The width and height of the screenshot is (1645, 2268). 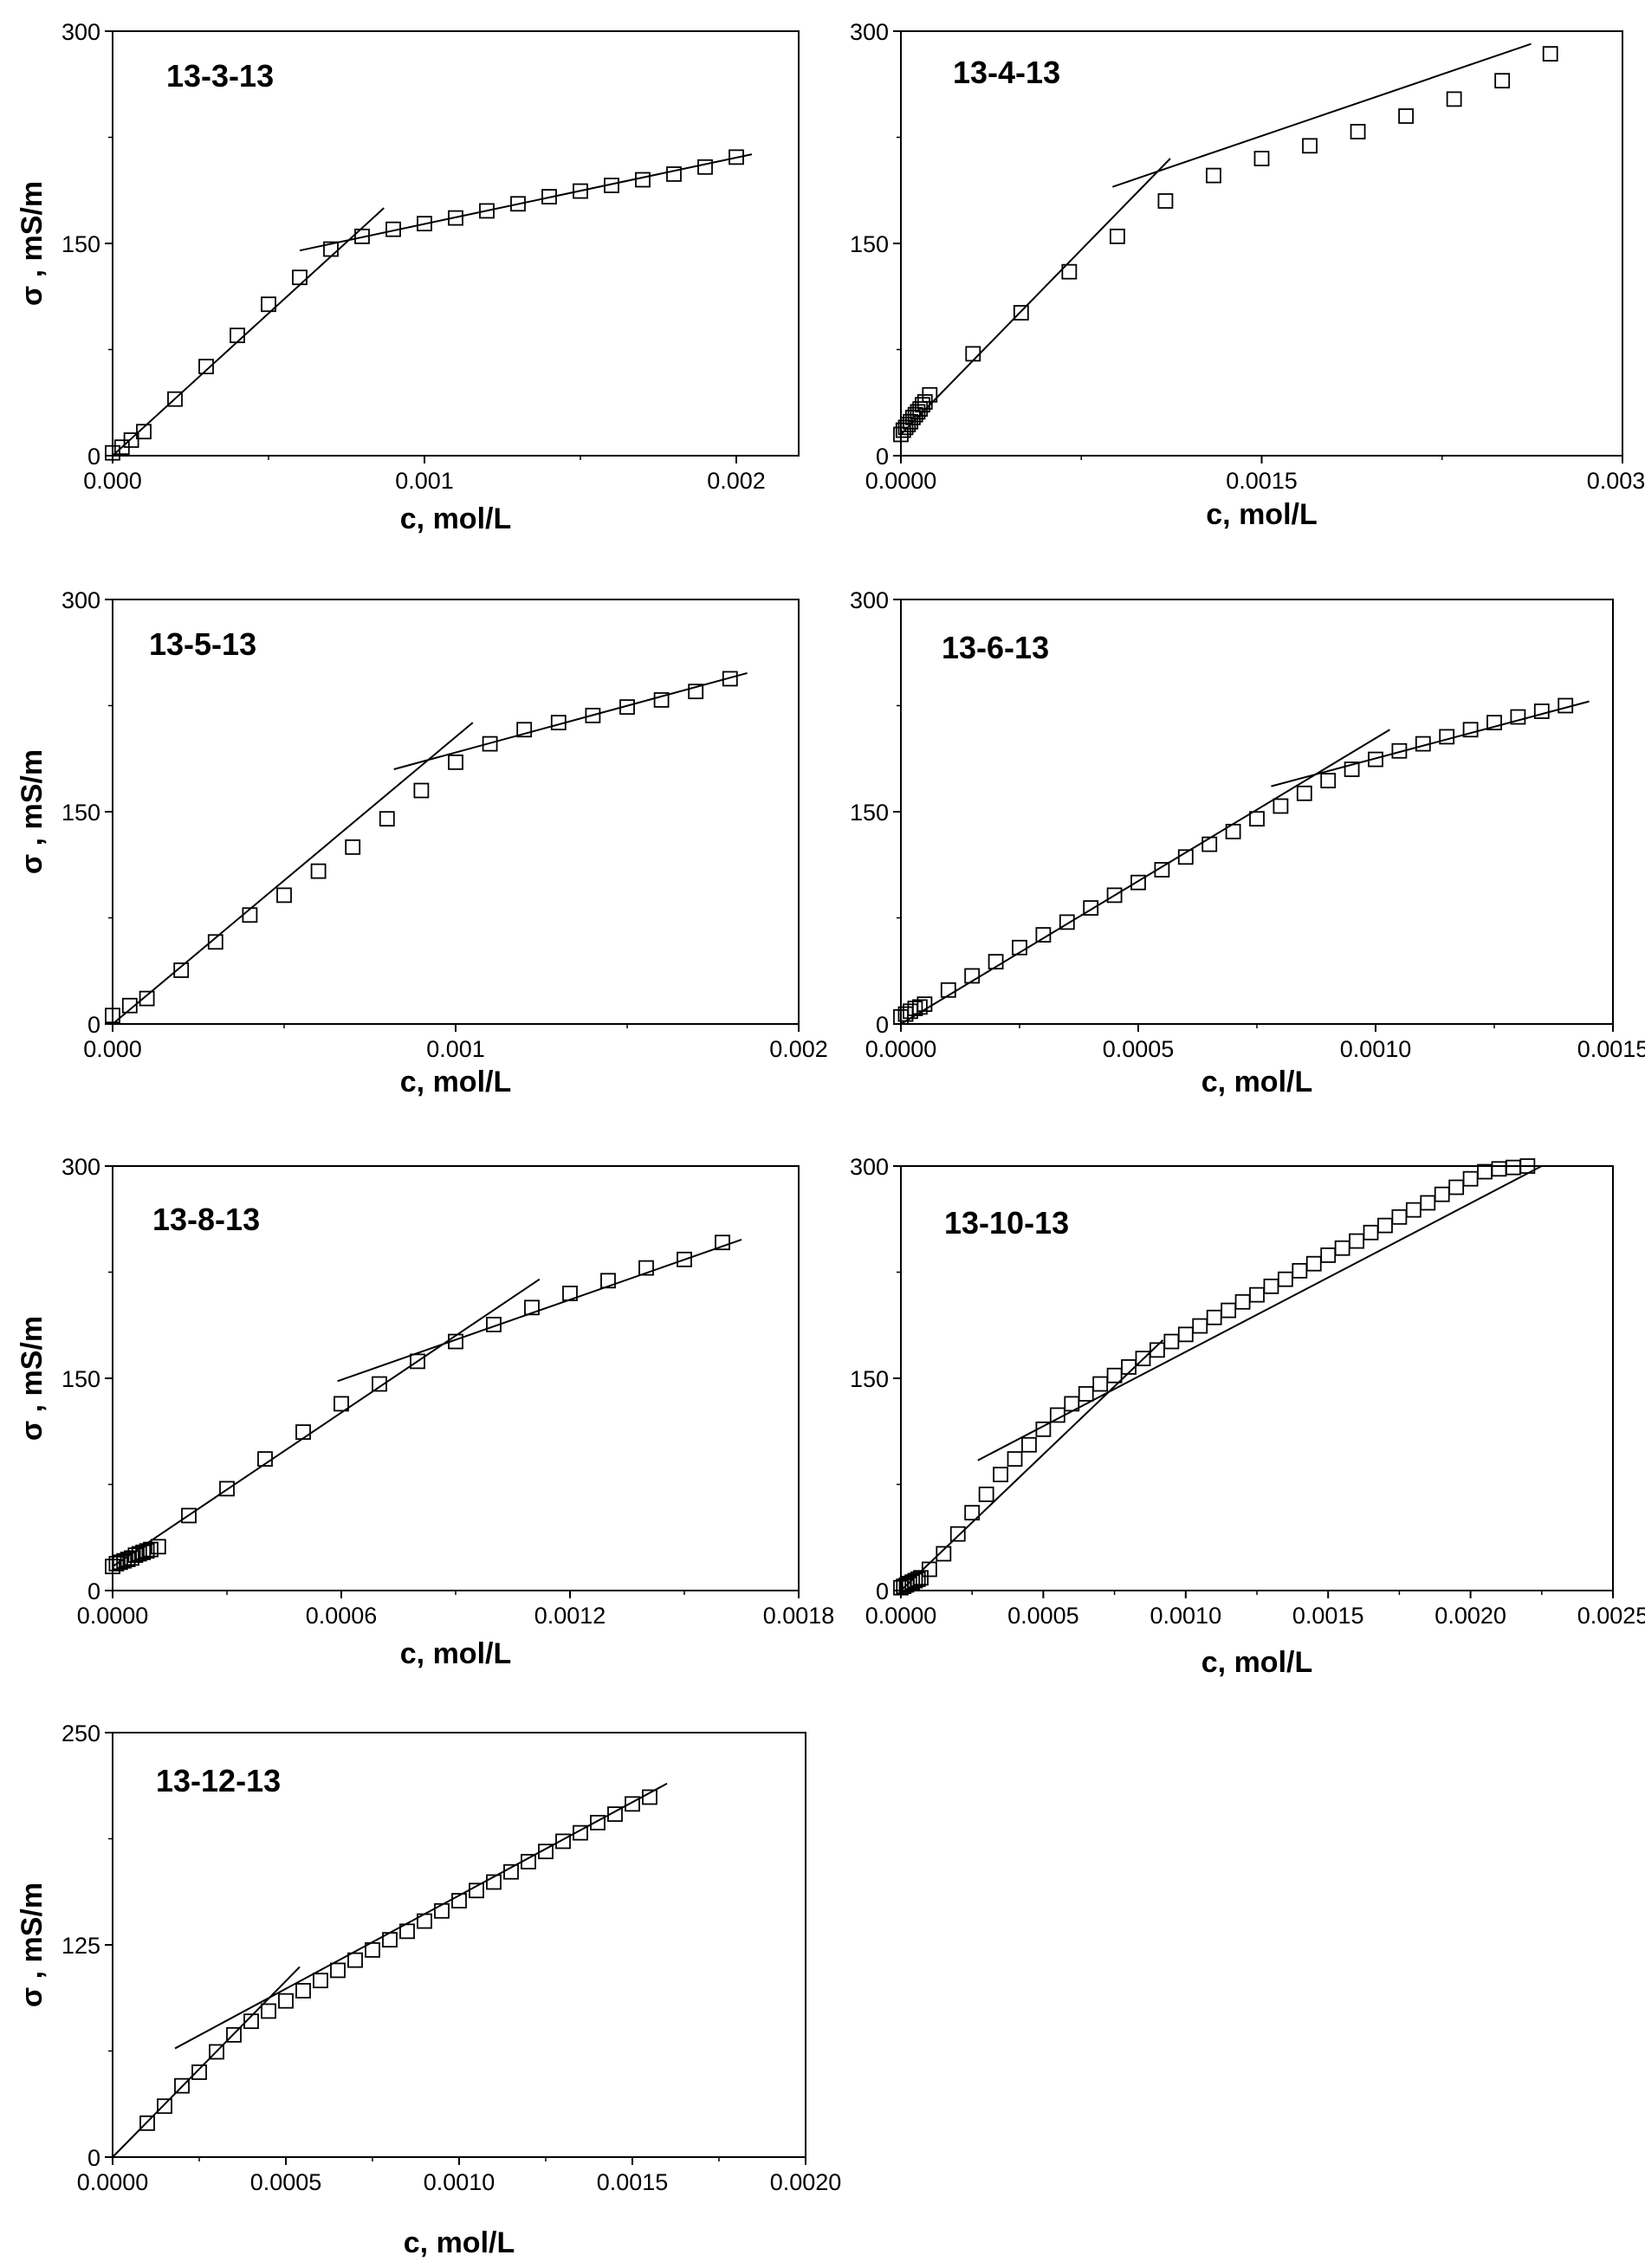 What do you see at coordinates (570, 1616) in the screenshot?
I see `x-tick-label: 0.0012` at bounding box center [570, 1616].